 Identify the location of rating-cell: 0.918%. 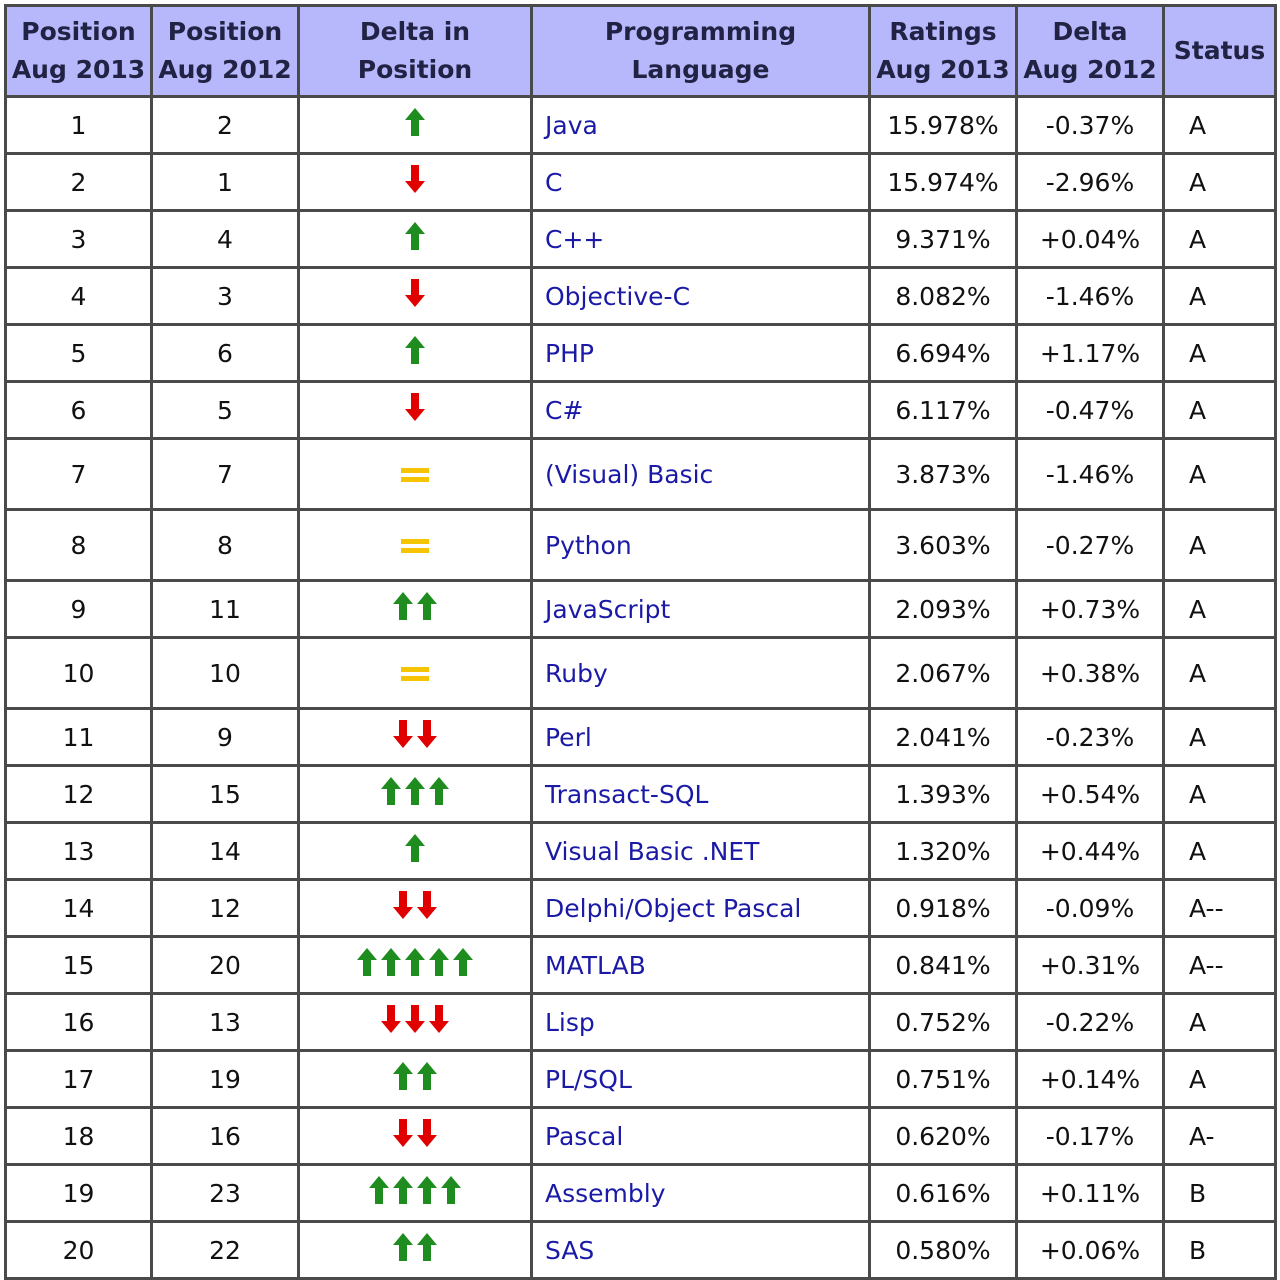
(943, 908).